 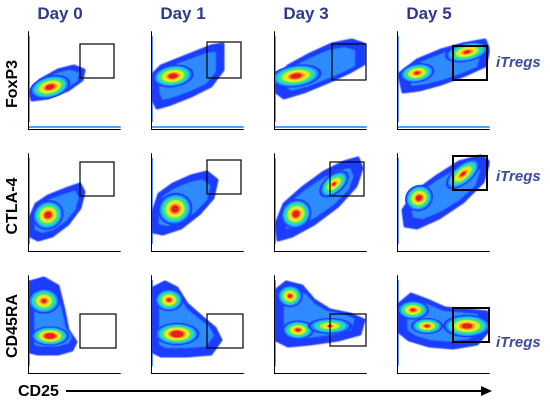 What do you see at coordinates (428, 13) in the screenshot?
I see `column-header-day-5: Day 5` at bounding box center [428, 13].